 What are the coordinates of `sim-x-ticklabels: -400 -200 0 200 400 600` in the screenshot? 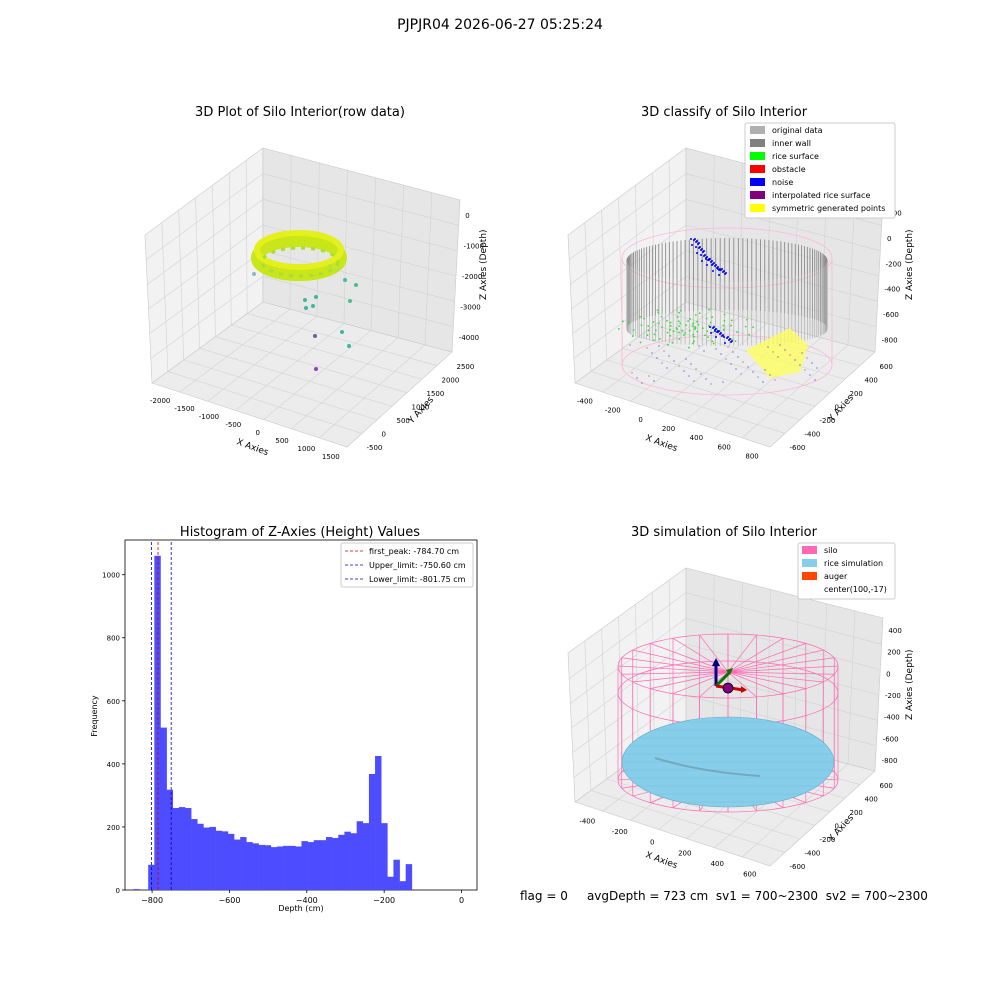 It's located at (667, 847).